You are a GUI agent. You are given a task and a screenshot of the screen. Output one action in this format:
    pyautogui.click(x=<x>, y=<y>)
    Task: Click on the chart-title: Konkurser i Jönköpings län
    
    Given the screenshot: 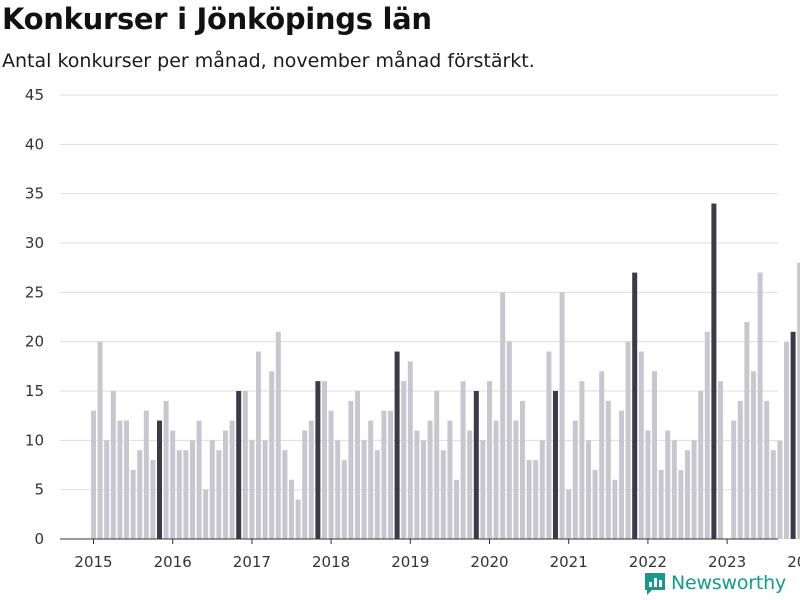 What is the action you would take?
    pyautogui.click(x=217, y=19)
    